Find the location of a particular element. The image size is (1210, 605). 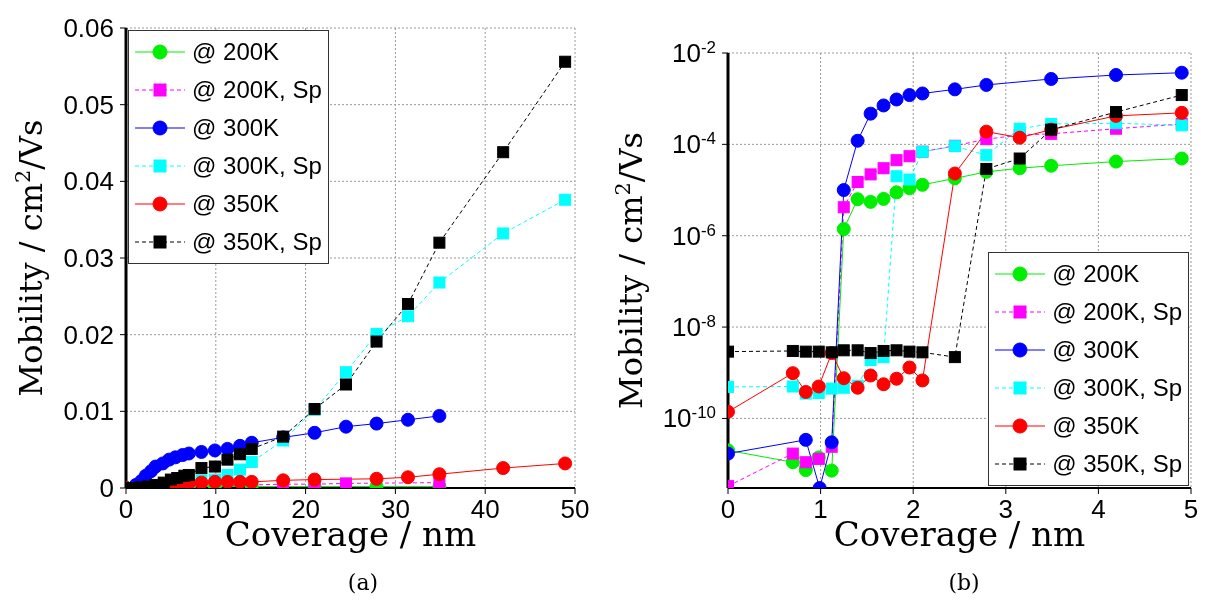

y-tick-label: 0.05 is located at coordinates (88, 104).